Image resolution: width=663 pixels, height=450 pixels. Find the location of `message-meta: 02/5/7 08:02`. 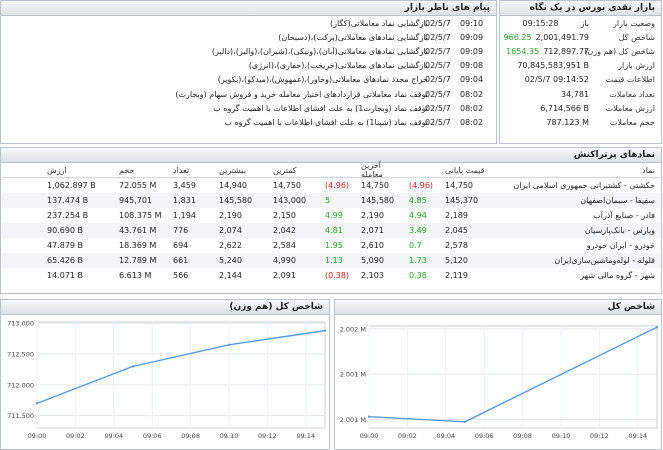

message-meta: 02/5/7 08:02 is located at coordinates (457, 108).